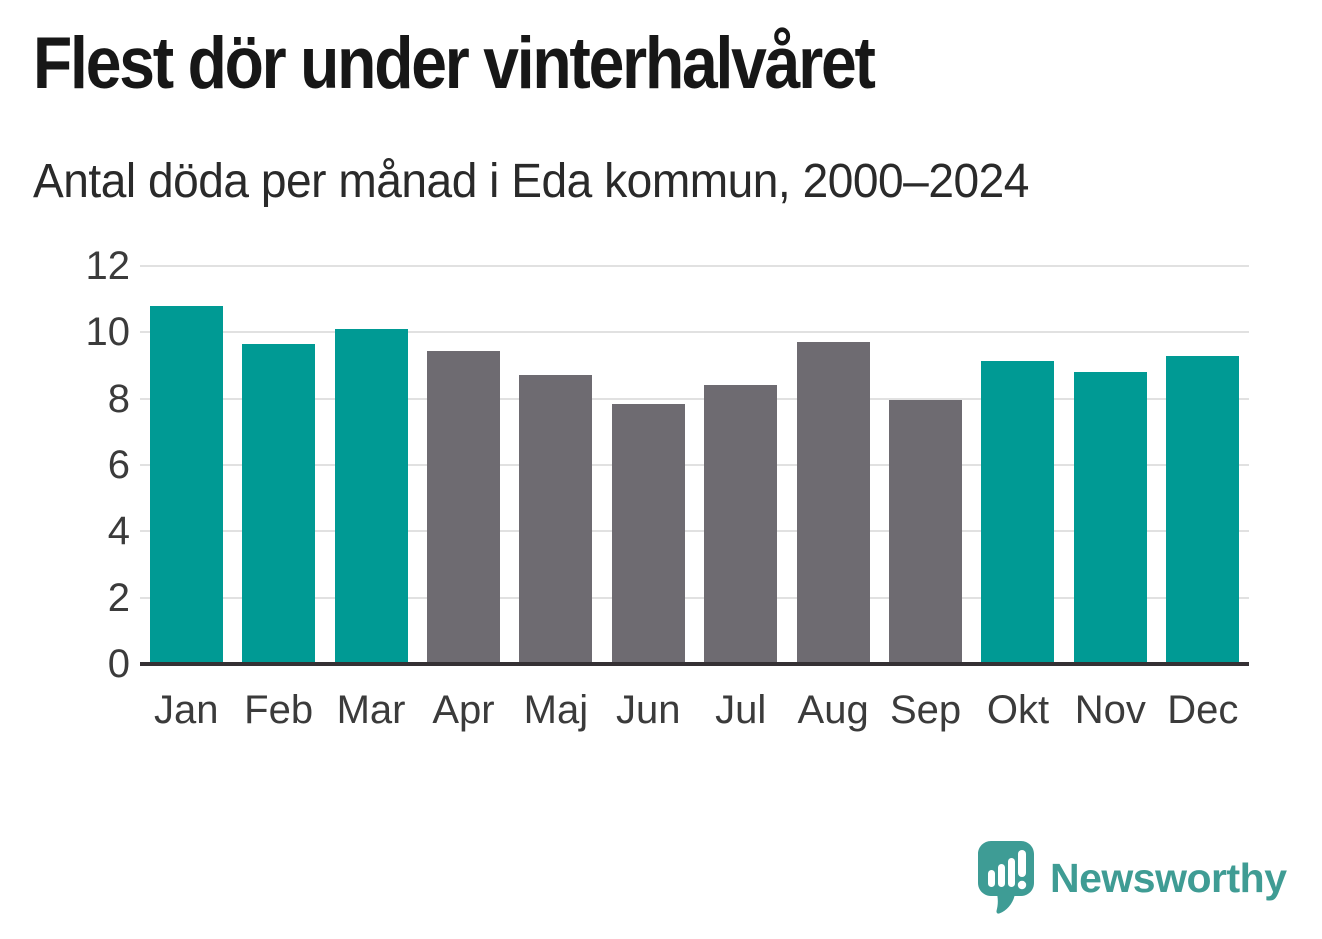 Image resolution: width=1322 pixels, height=939 pixels. Describe the element at coordinates (463, 507) in the screenshot. I see `bar-apr` at that location.